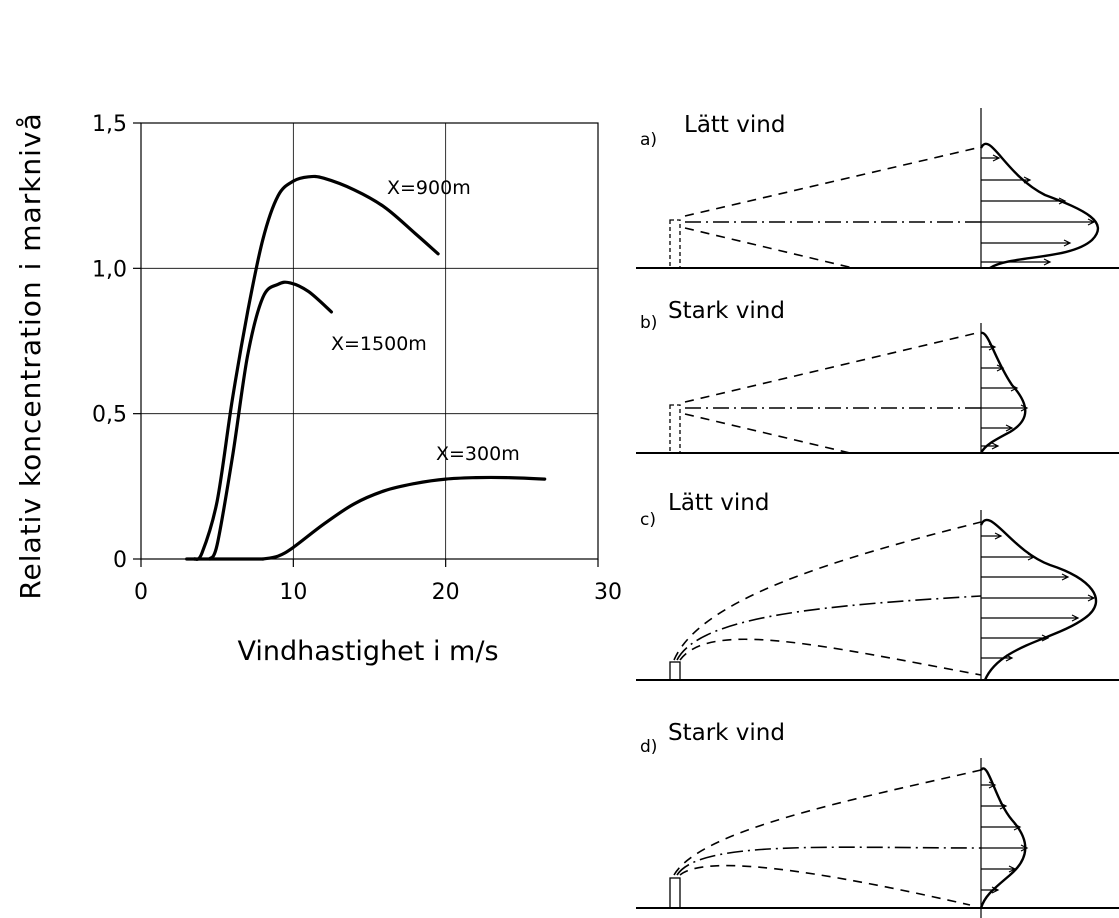 This screenshot has width=1119, height=918. What do you see at coordinates (404, 518) in the screenshot?
I see `series-line-x-300m` at bounding box center [404, 518].